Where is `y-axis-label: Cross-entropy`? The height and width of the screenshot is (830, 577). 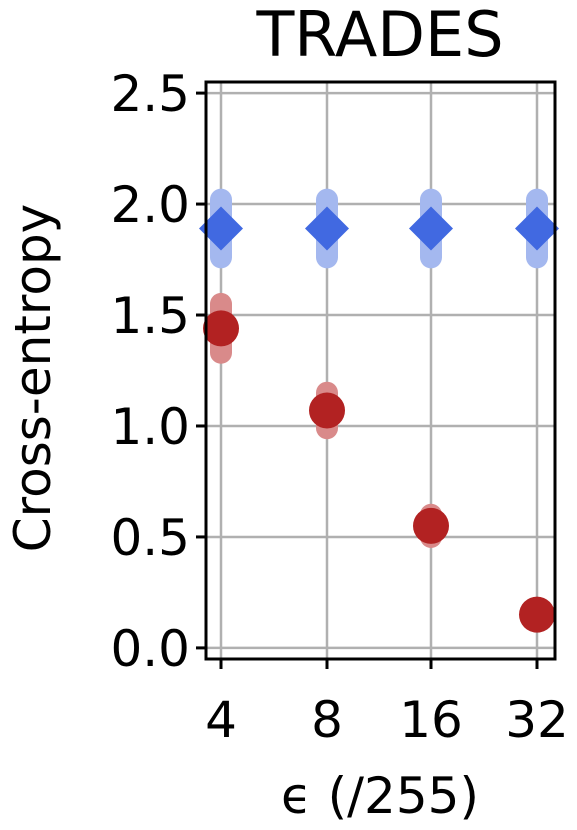
y-axis-label: Cross-entropy is located at coordinates (33, 378).